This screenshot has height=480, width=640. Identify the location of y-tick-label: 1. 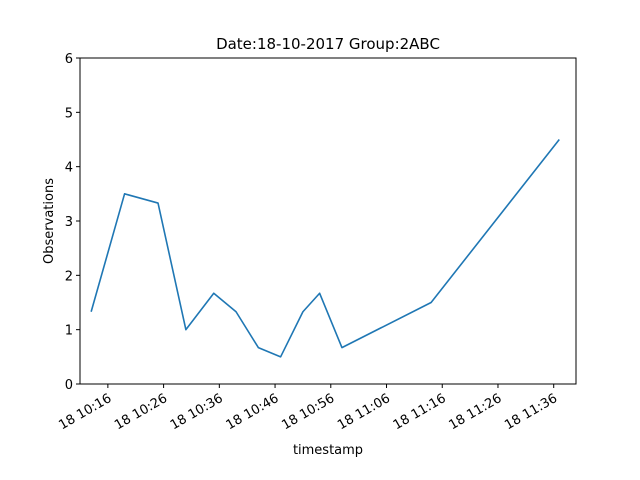
(69, 331).